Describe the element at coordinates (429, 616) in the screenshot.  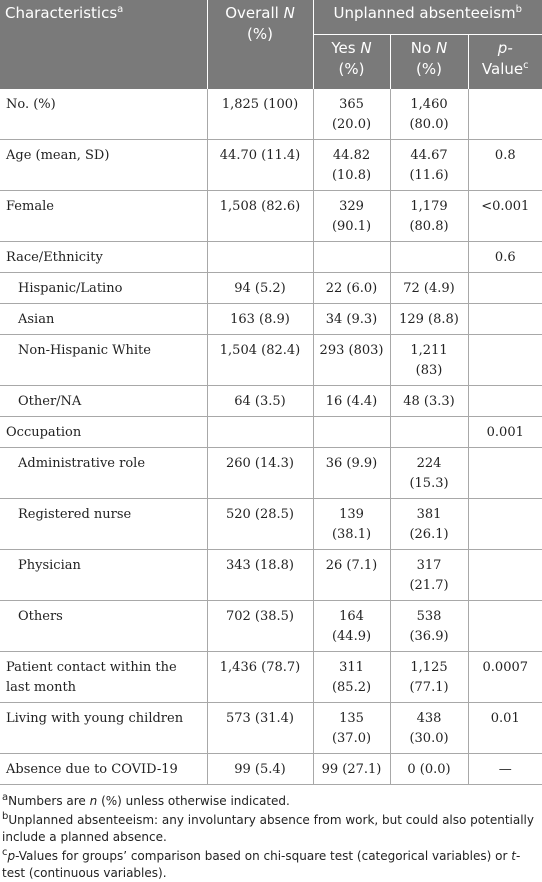
I see `cell-no-line: 538` at that location.